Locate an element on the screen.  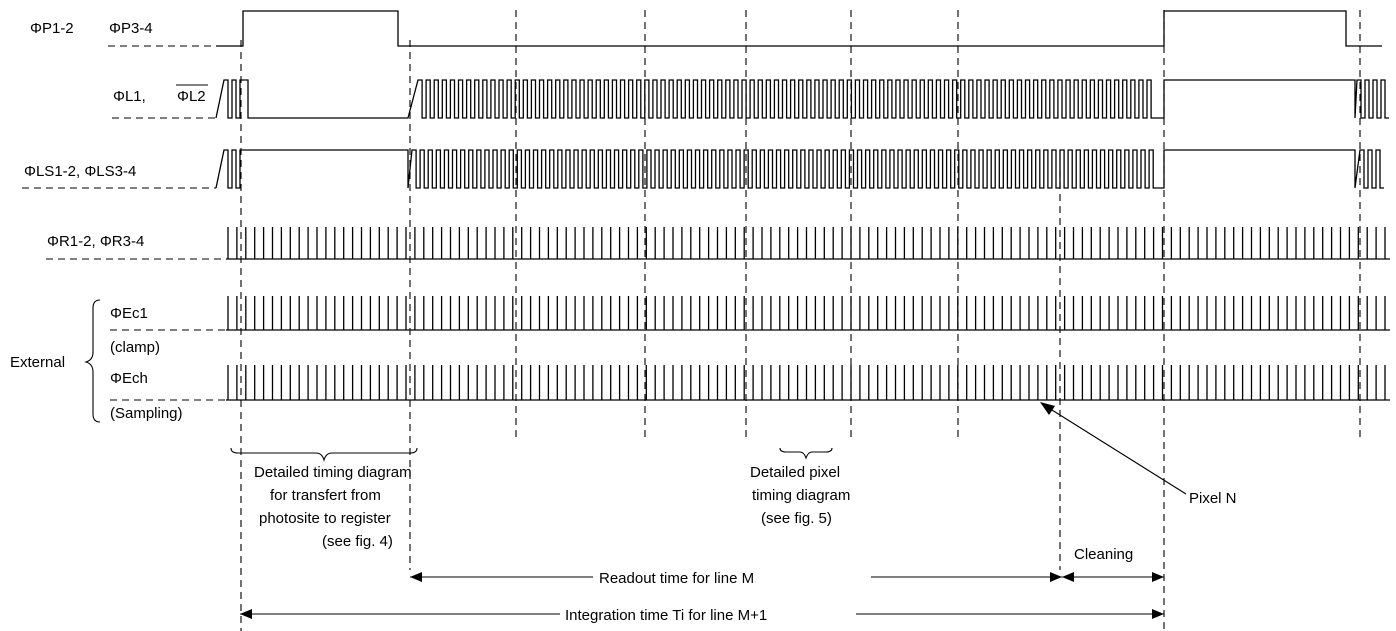
label-external: External is located at coordinates (37, 362).